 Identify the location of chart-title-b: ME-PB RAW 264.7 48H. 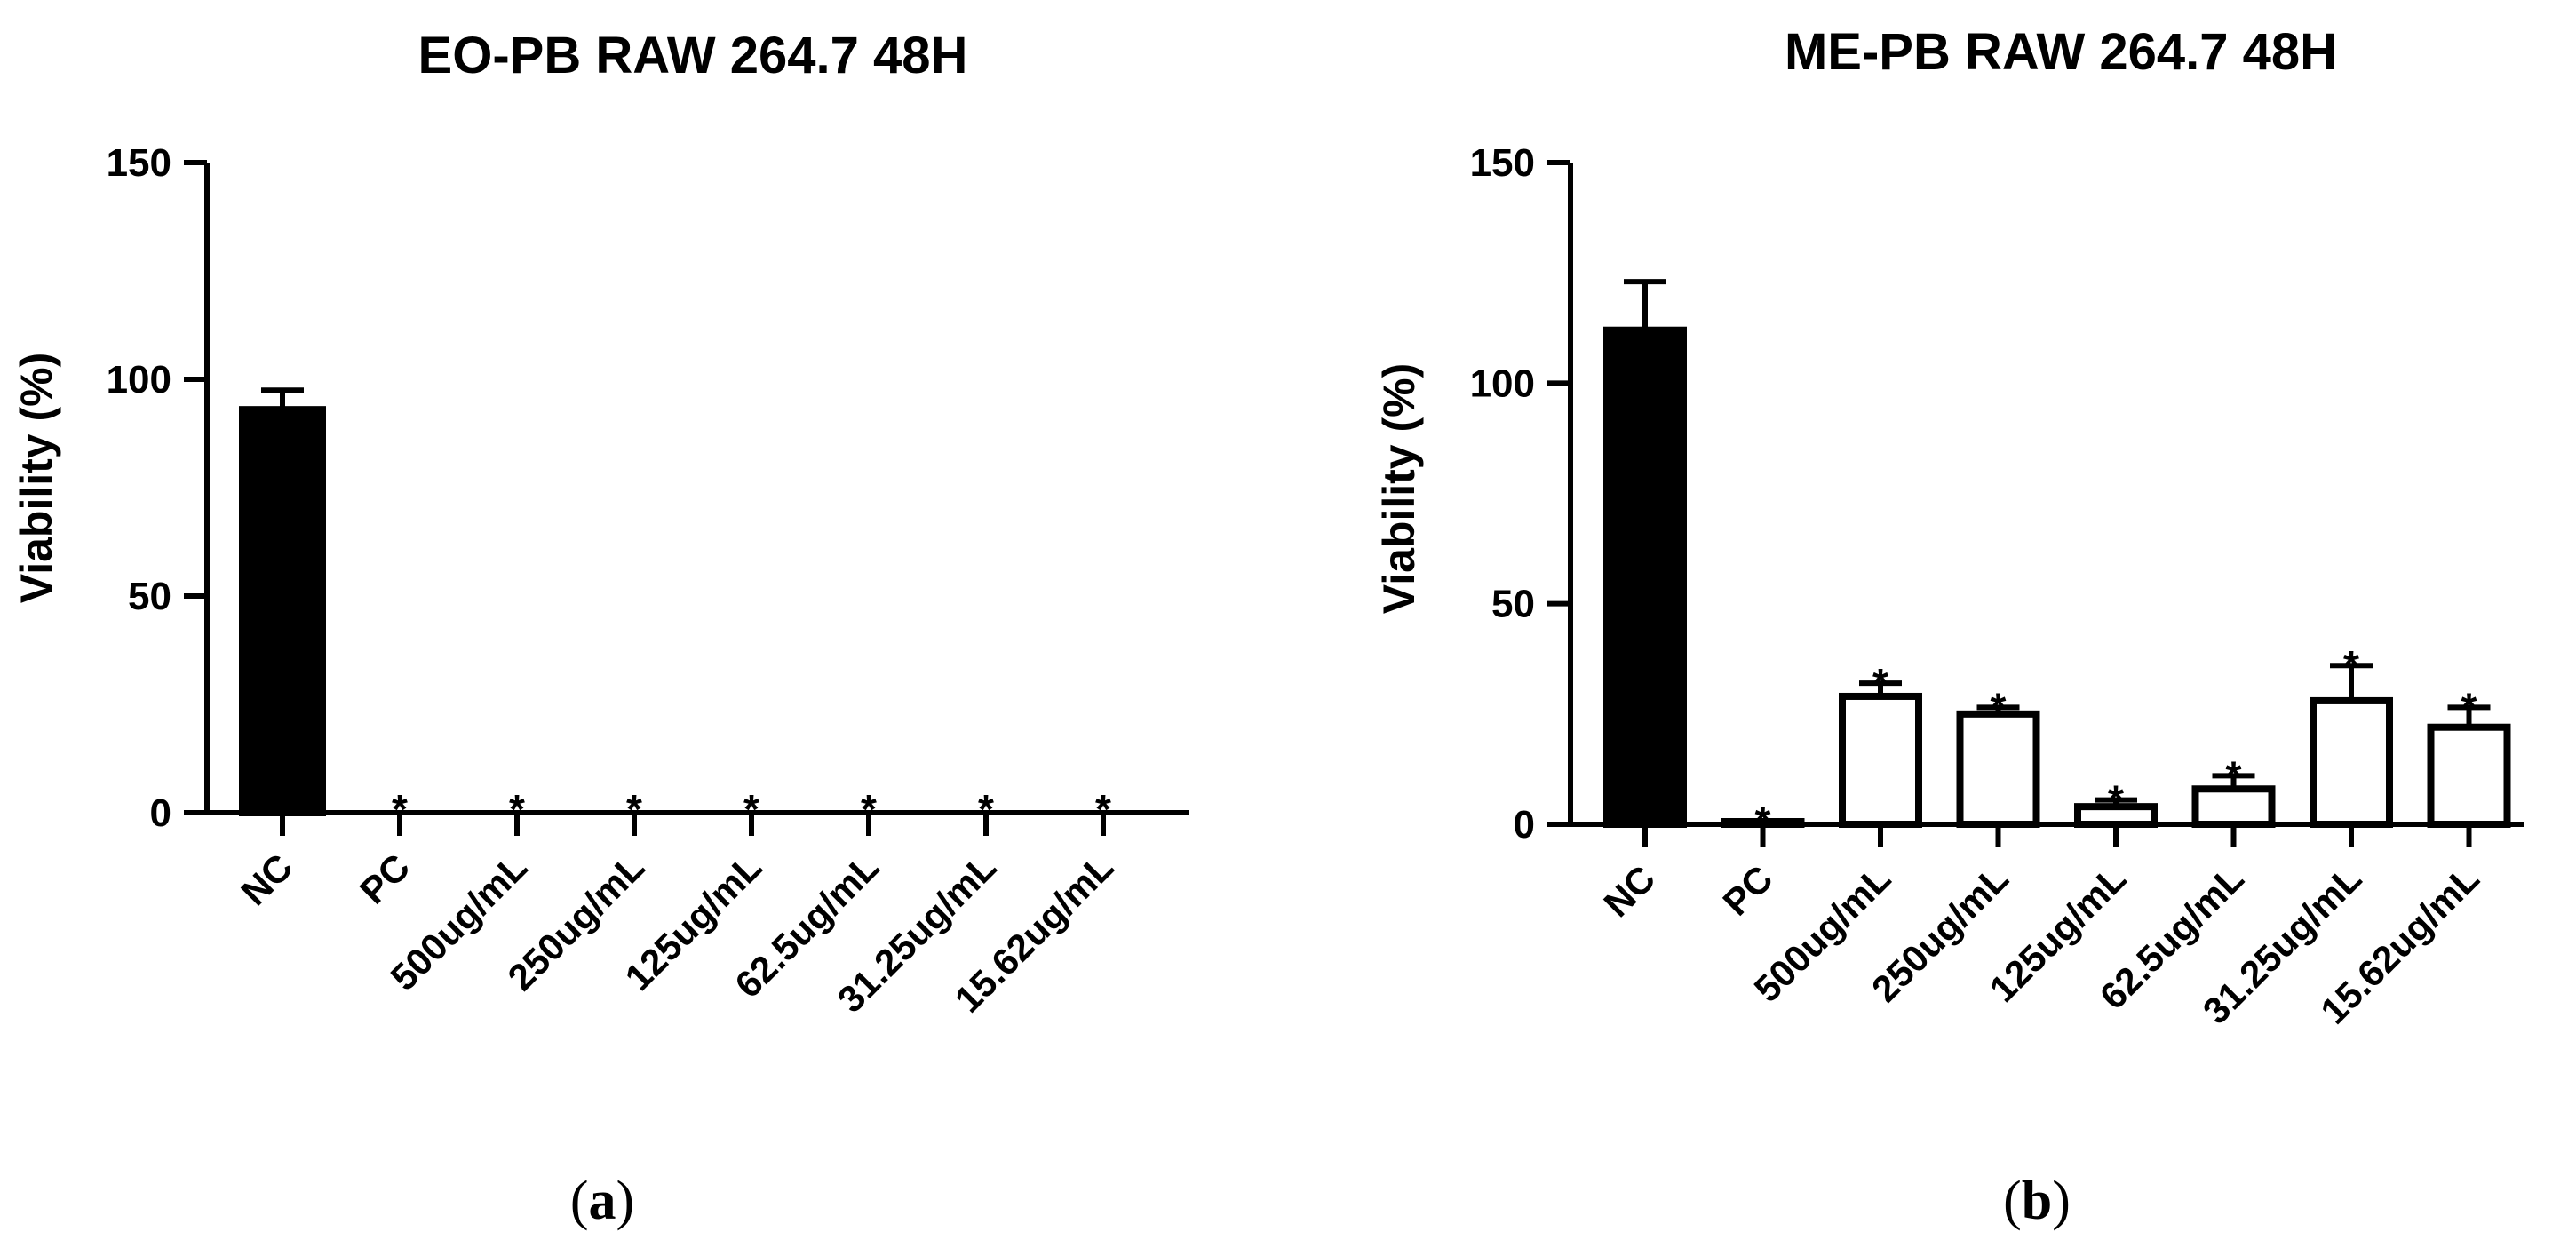
(2061, 52).